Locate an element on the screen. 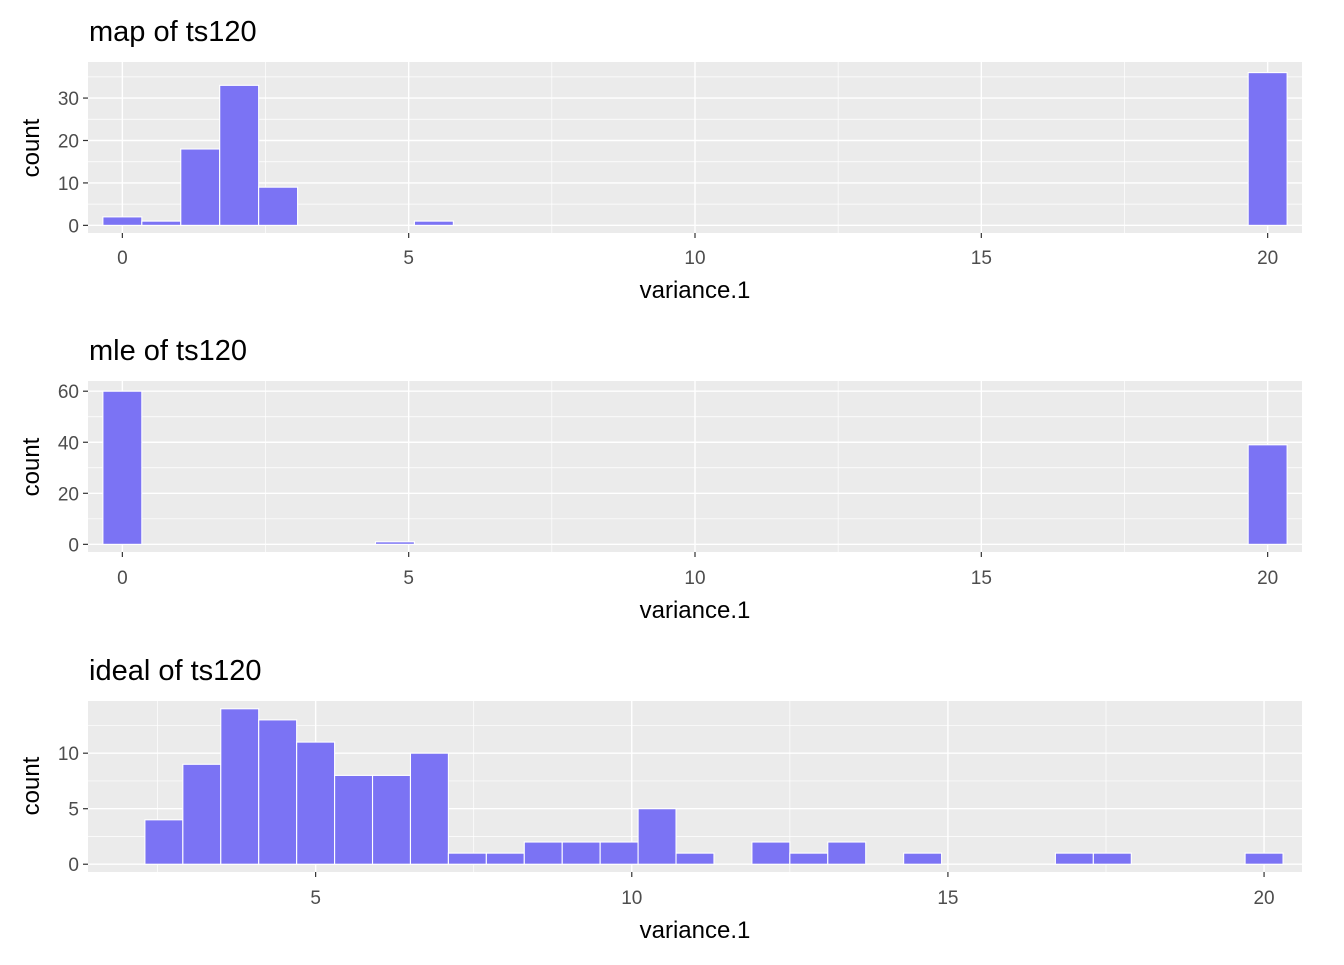 Image resolution: width=1344 pixels, height=965 pixels. chart-title: map of ts120 is located at coordinates (173, 32).